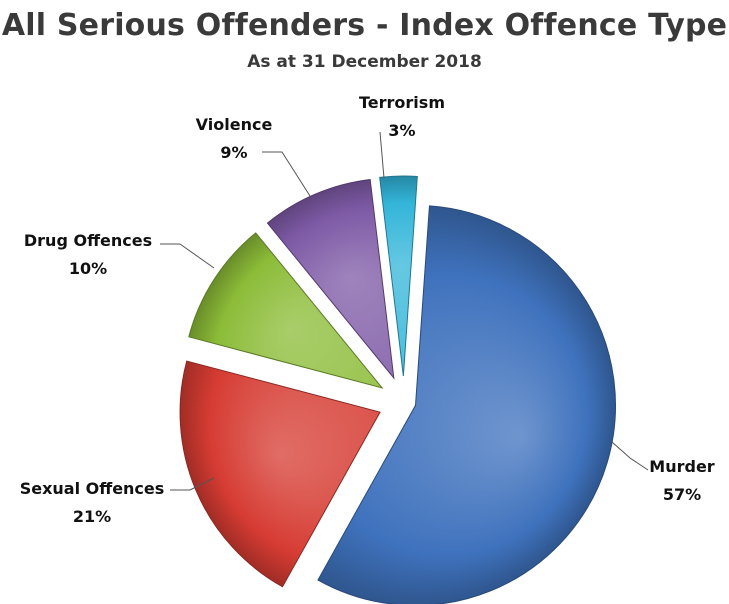 This screenshot has width=729, height=604. Describe the element at coordinates (88, 240) in the screenshot. I see `slice-label-drug-offences: Drug Offences` at that location.